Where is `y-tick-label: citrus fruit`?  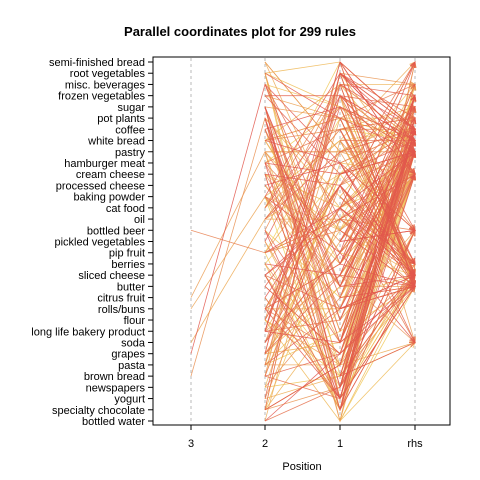 y-tick-label: citrus fruit is located at coordinates (121, 299).